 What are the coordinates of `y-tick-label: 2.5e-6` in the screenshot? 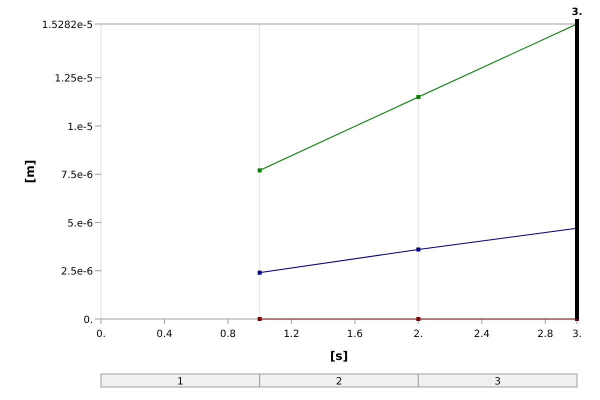 It's located at (76, 272).